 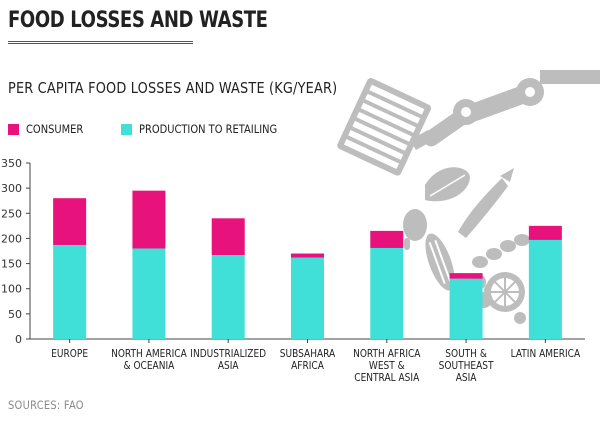 I want to click on nut-icon, so click(x=520, y=318).